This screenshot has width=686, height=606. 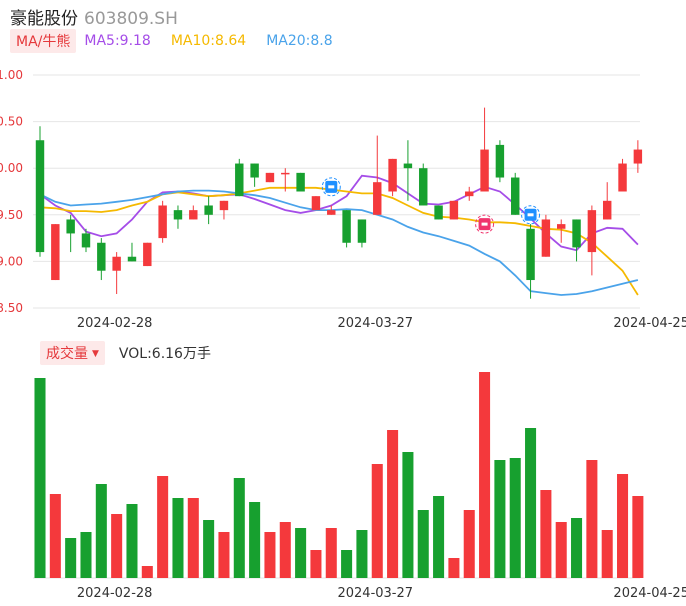 I want to click on ma-toggle-button: MA/牛熊, so click(x=43, y=41).